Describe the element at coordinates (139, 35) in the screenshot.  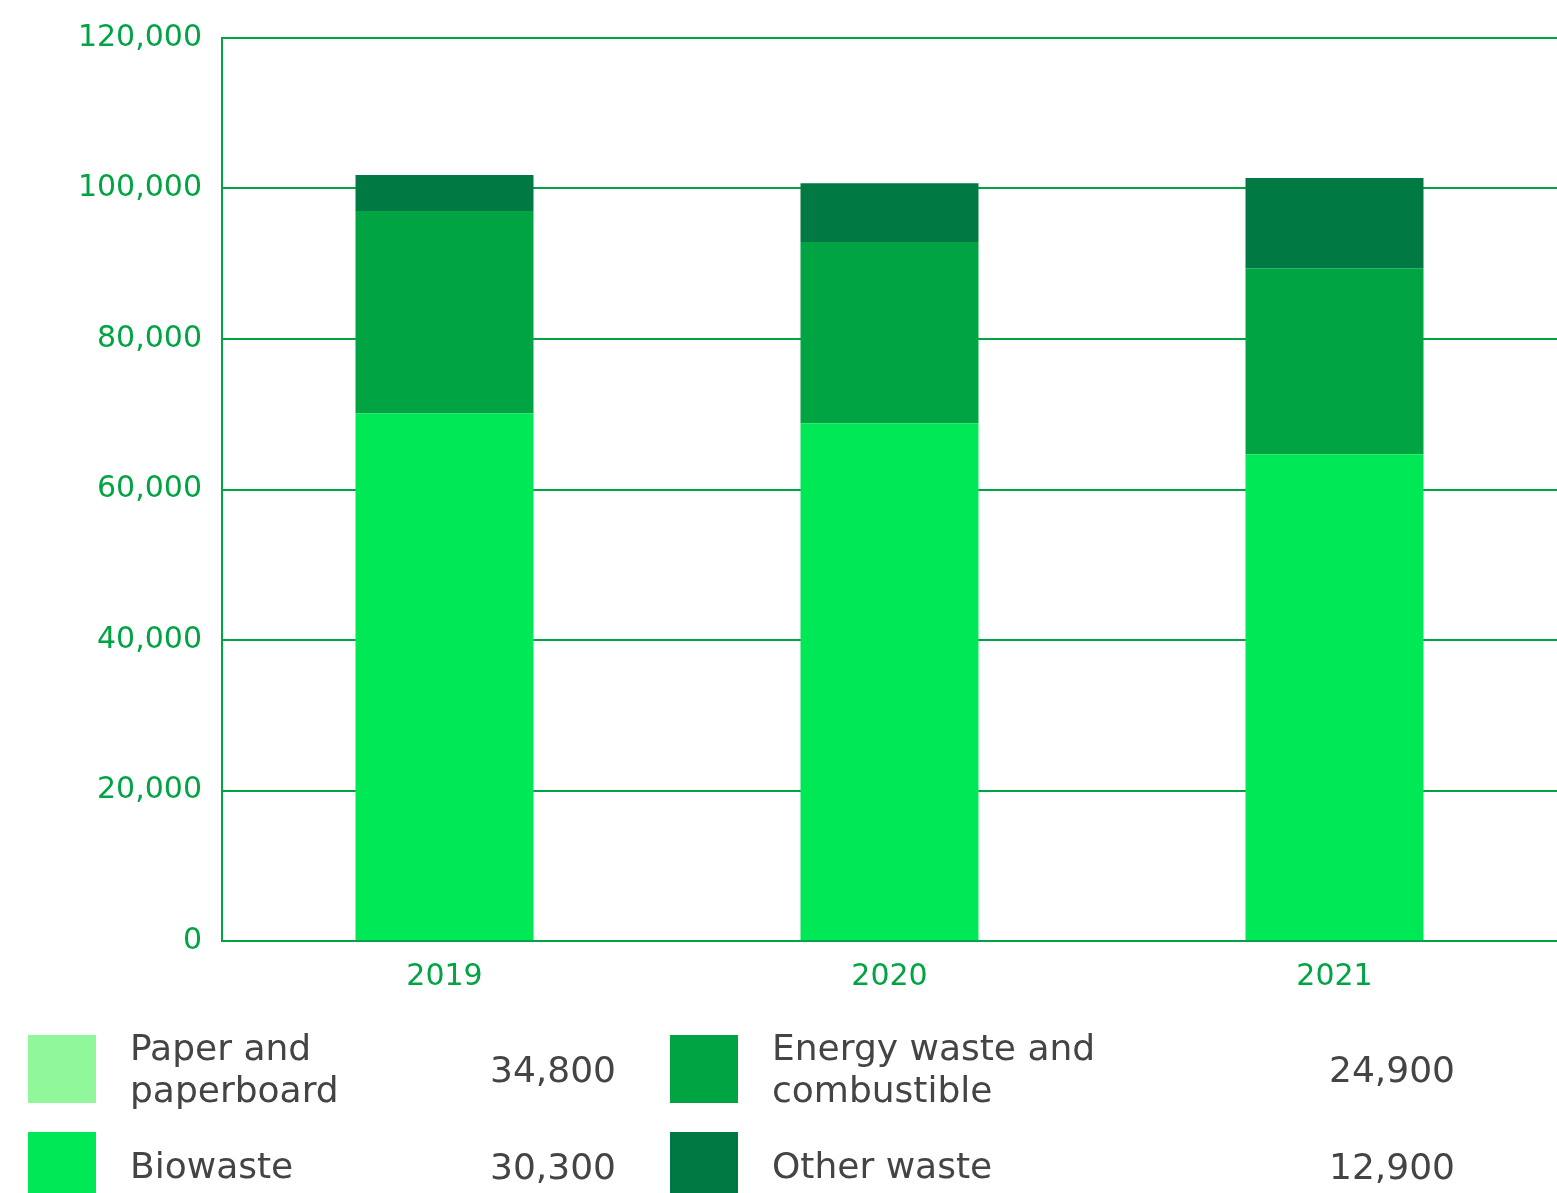
I see `y-tick-label: 120,000` at that location.